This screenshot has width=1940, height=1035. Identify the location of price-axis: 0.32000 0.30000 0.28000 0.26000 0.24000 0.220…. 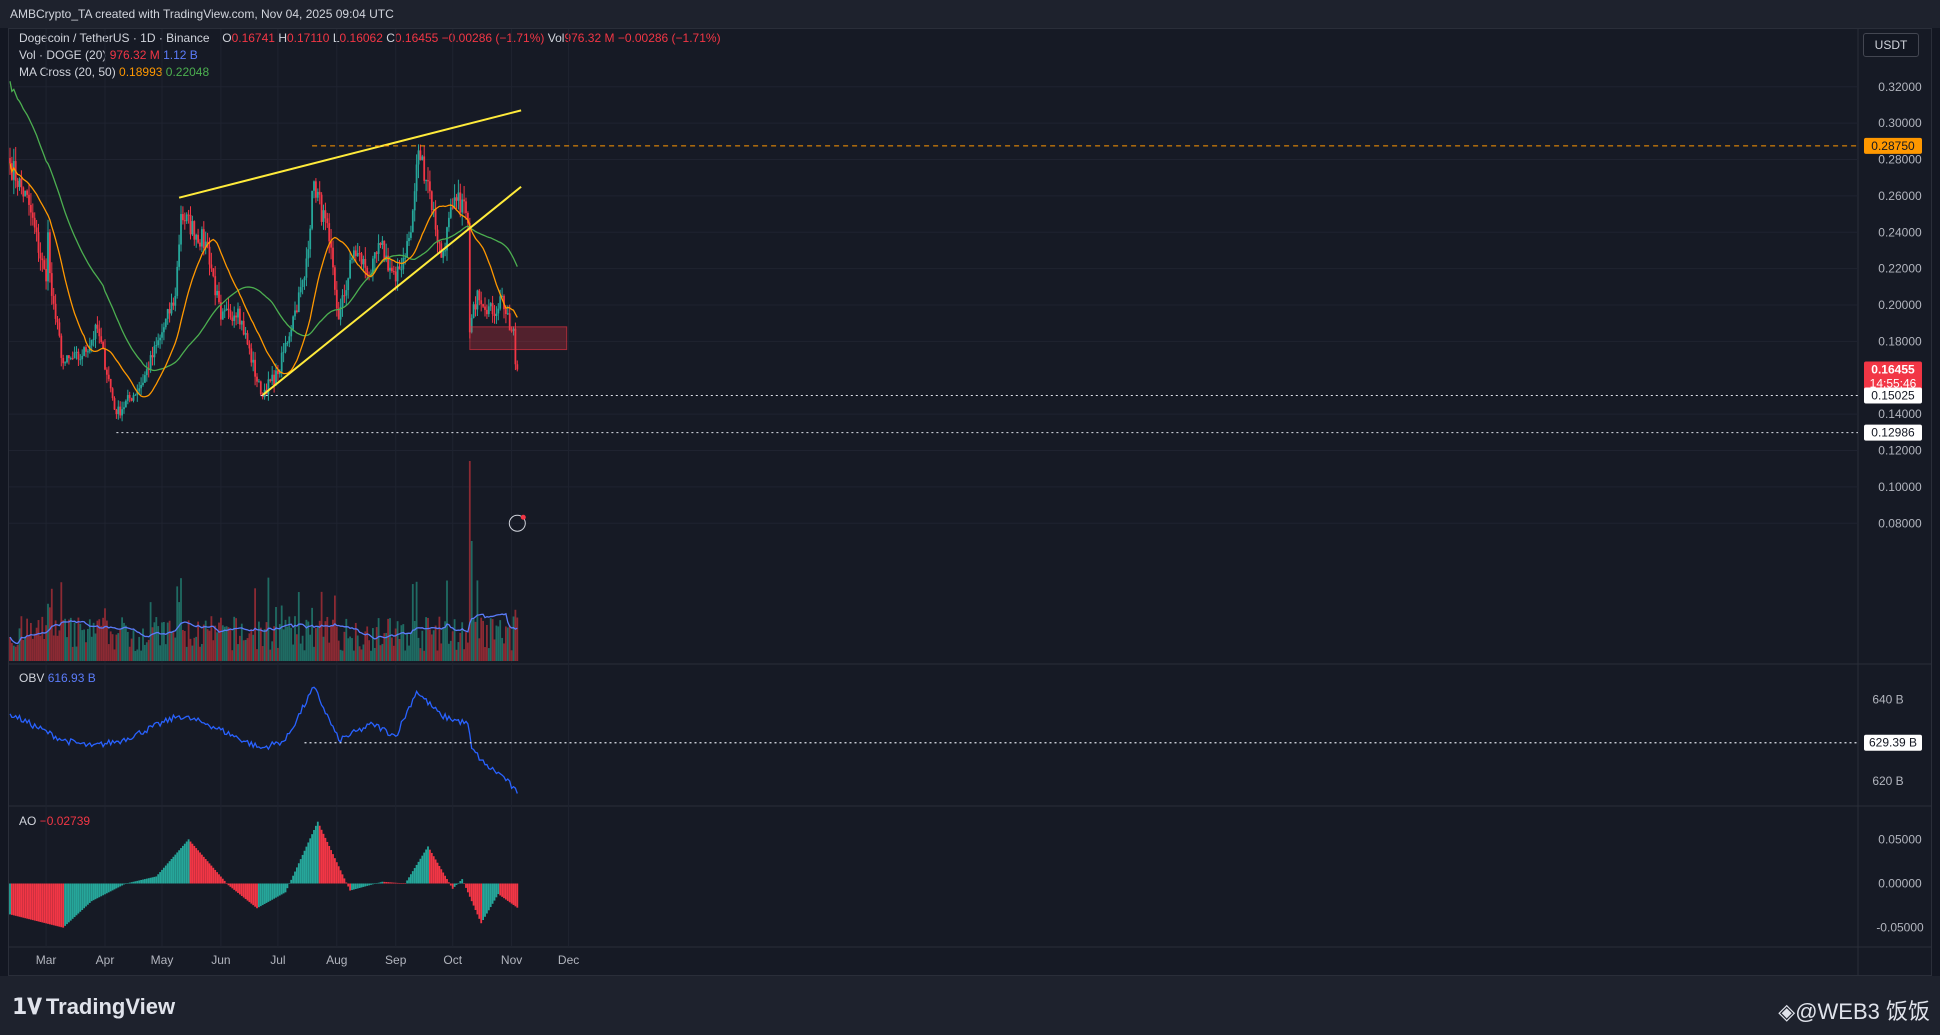
(1893, 305).